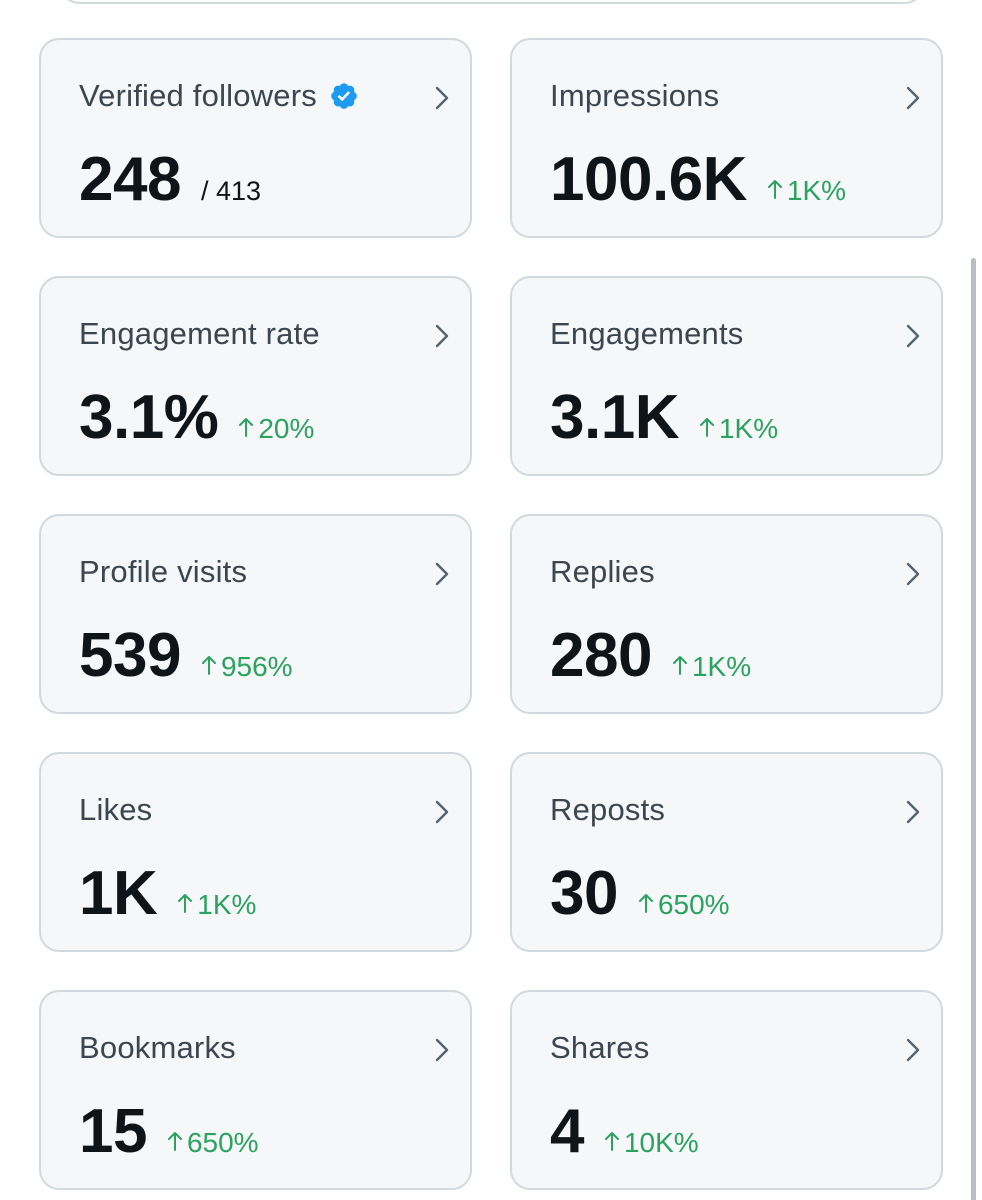 The height and width of the screenshot is (1200, 982). I want to click on card-label-wrapper: Engagement rate, so click(199, 334).